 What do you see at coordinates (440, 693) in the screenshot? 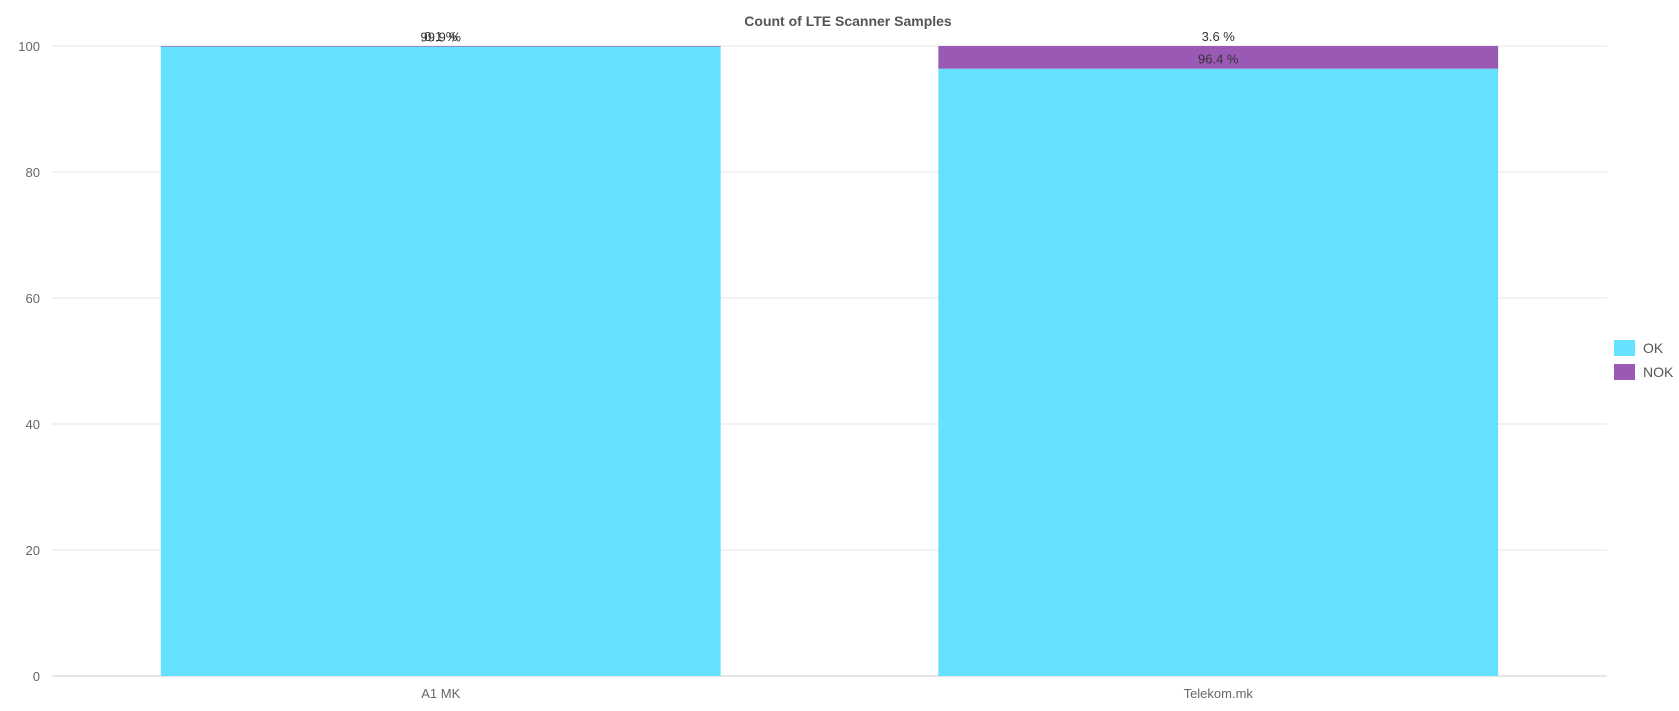
I see `x-tick-label: A1 MK` at bounding box center [440, 693].